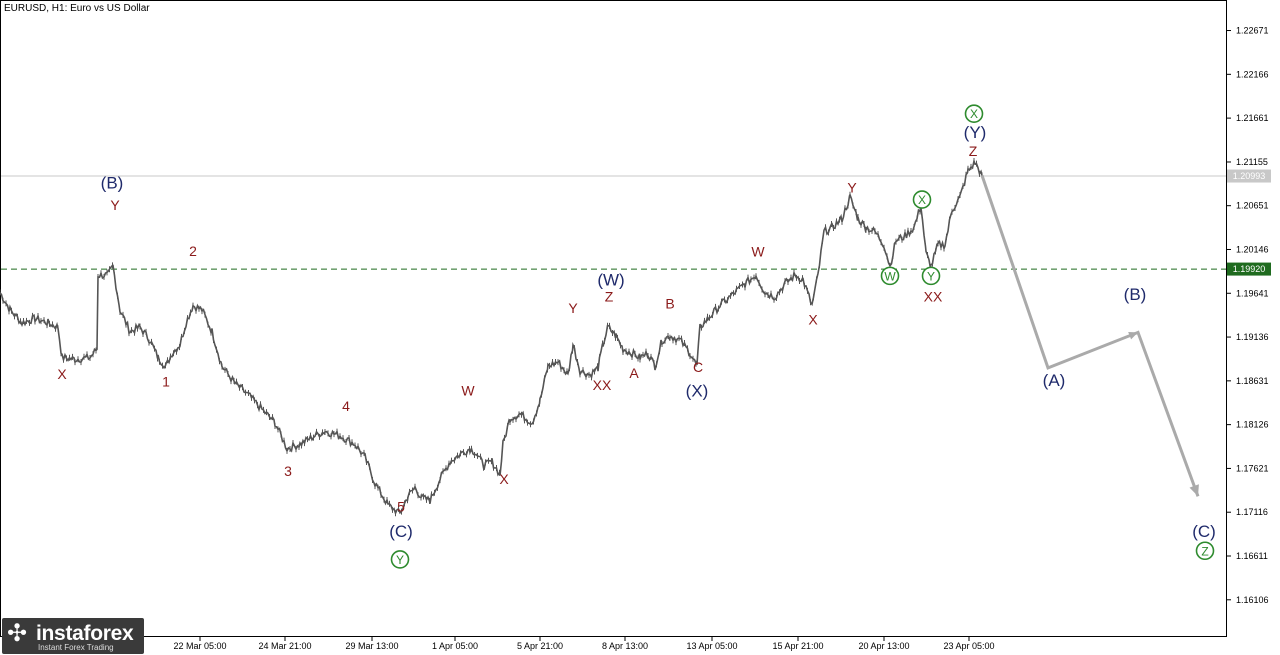  I want to click on chart-title: EURUSD, H1: Euro vs US Dollar, so click(77, 8).